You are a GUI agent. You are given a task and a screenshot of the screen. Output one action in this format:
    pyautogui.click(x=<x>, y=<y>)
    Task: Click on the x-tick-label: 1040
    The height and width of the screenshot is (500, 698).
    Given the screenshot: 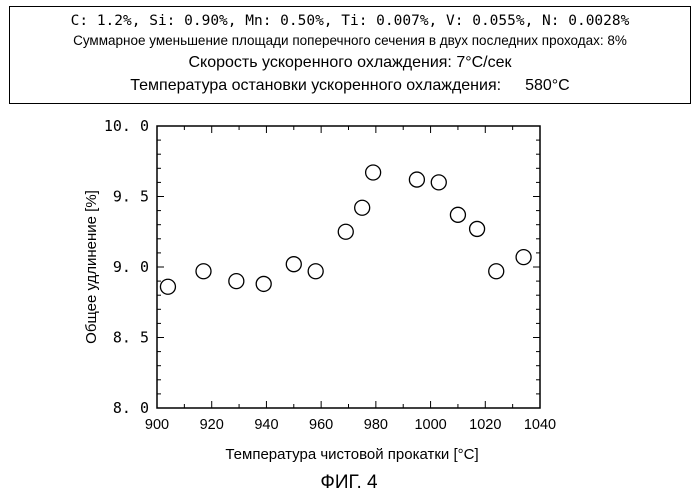 What is the action you would take?
    pyautogui.click(x=540, y=425)
    